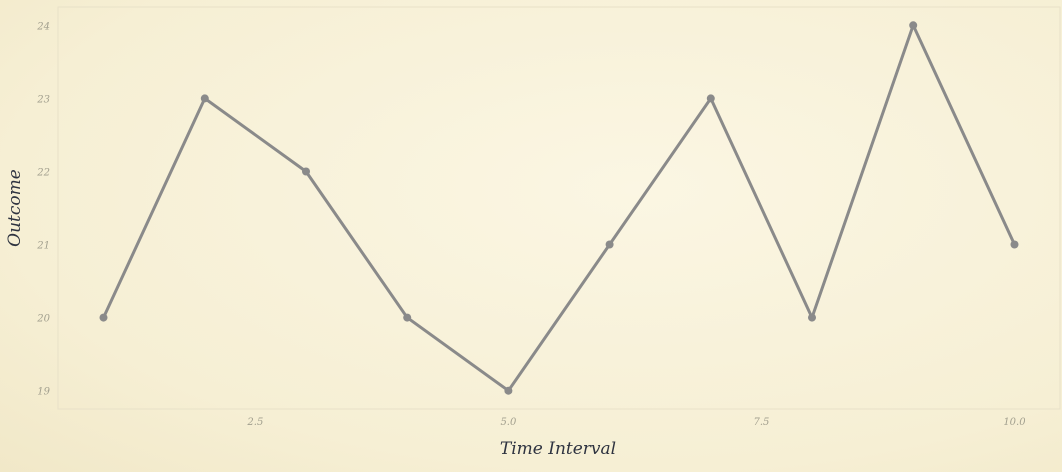 The image size is (1062, 472). I want to click on x-tick-label: 5.0, so click(508, 422).